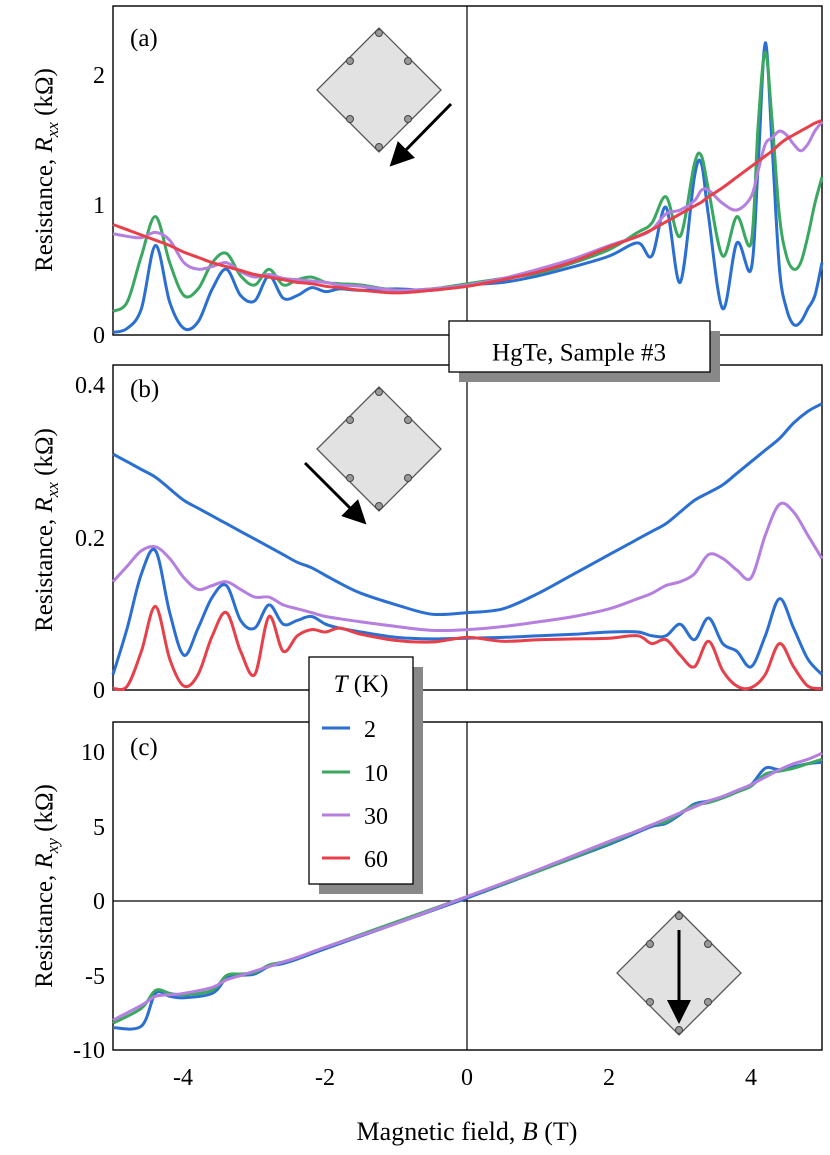 This screenshot has width=830, height=1155. I want to click on x-axis-title: Magnetic field, B (T), so click(467, 1131).